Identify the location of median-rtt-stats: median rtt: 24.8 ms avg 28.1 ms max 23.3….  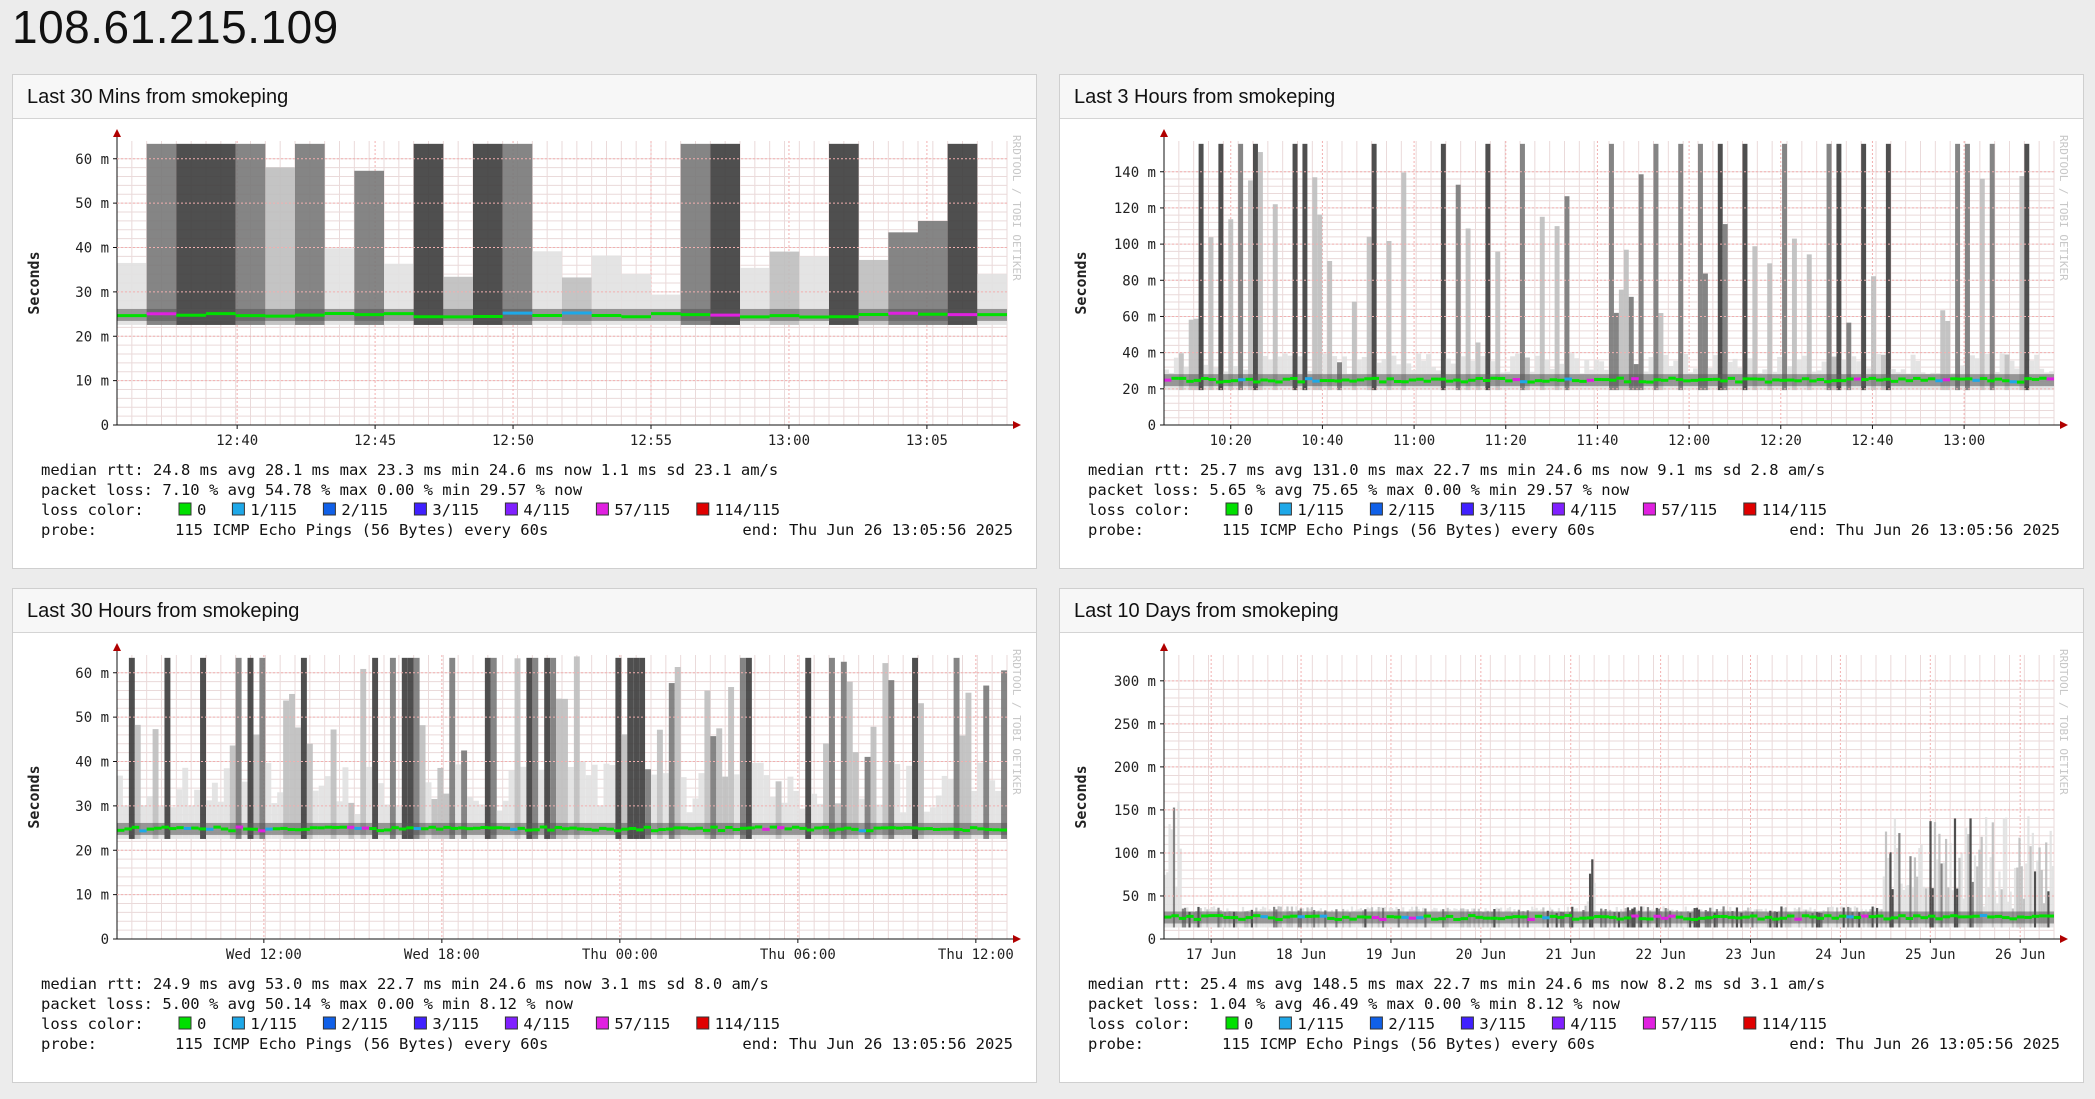
(409, 470).